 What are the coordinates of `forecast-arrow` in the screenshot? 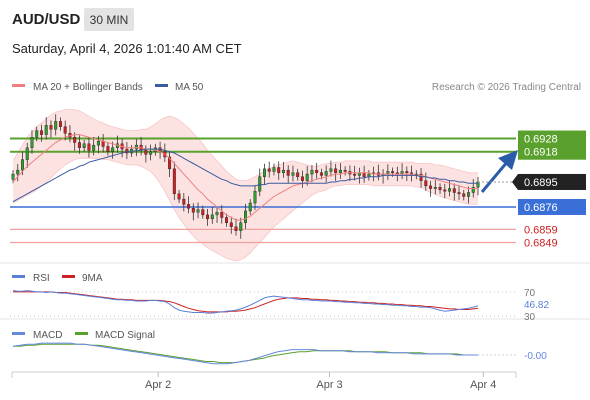 It's located at (499, 171).